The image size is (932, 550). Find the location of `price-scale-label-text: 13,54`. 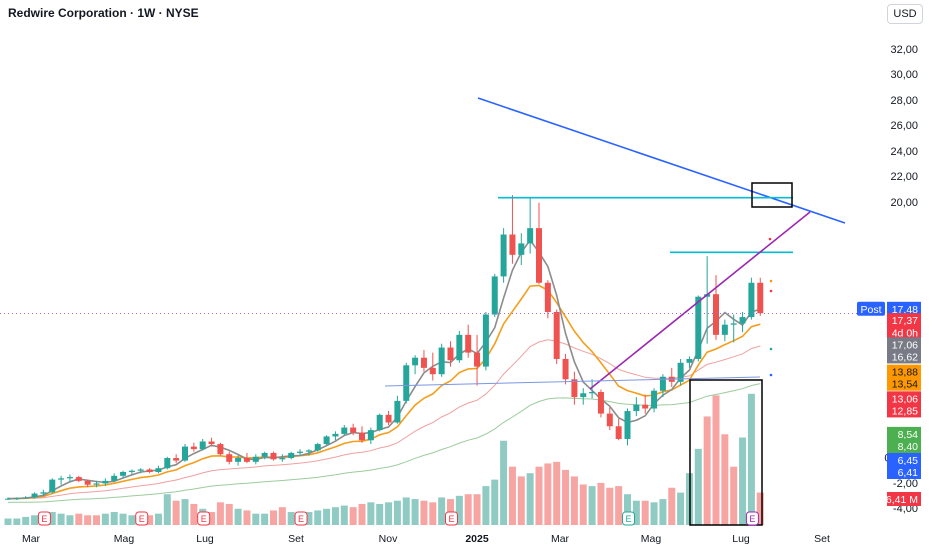

price-scale-label-text: 13,54 is located at coordinates (905, 385).